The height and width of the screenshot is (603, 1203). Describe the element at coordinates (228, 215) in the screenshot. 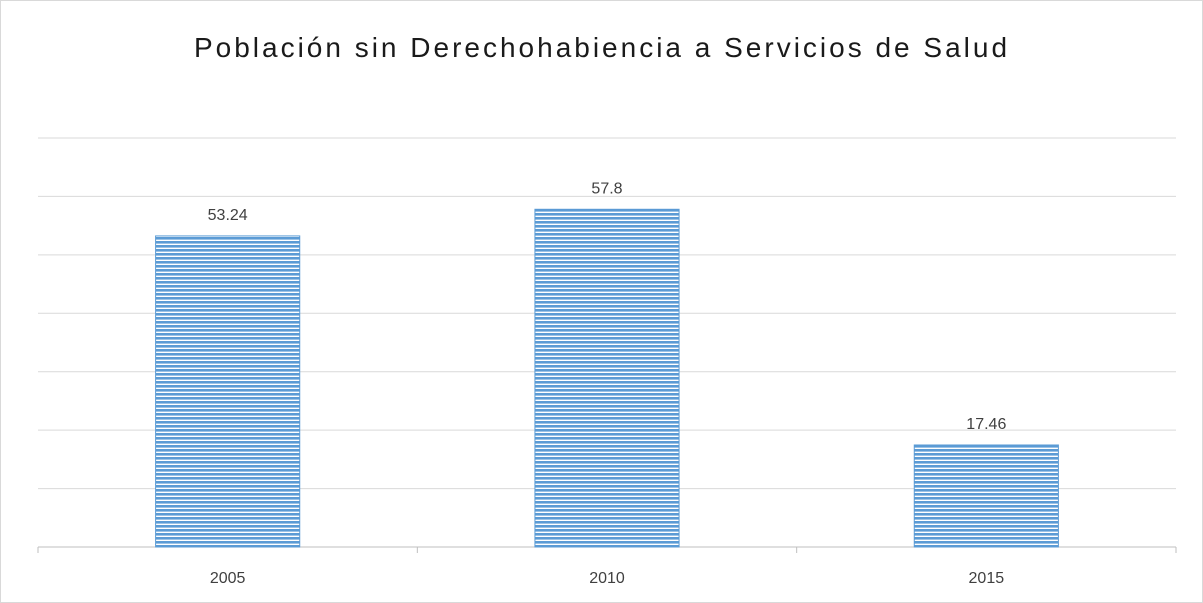

I see `data-label: 53.24` at that location.